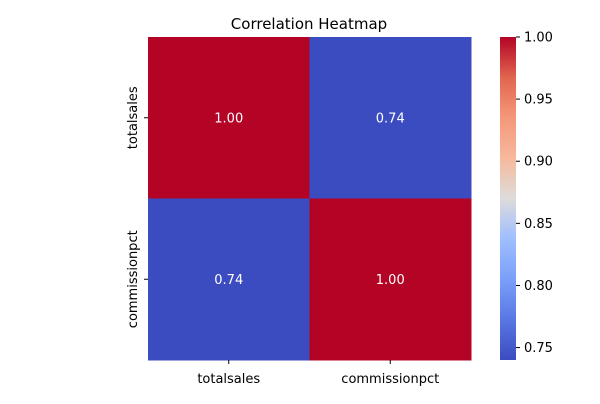  Describe the element at coordinates (538, 348) in the screenshot. I see `colorbar-tick-label-0: 0.75` at that location.